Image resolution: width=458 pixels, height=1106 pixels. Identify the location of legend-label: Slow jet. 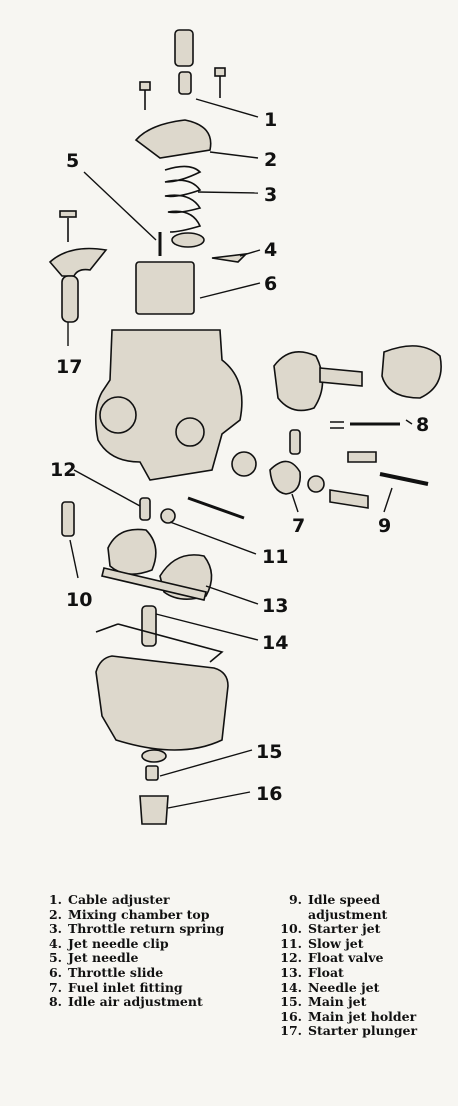
(336, 943).